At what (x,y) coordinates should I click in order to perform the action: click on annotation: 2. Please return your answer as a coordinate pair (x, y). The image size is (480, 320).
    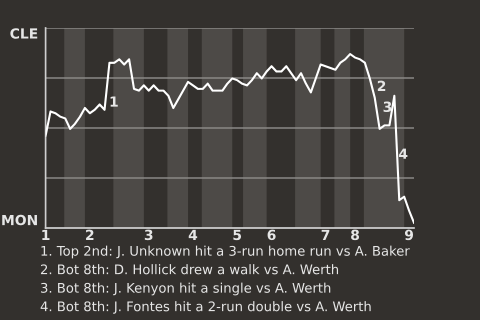
    Looking at the image, I should click on (382, 85).